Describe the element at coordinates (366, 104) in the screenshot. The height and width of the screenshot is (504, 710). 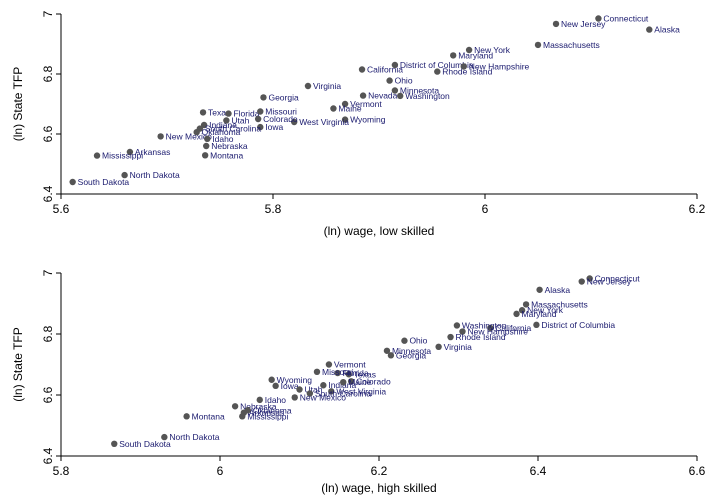
I see `point-label: Vermont` at that location.